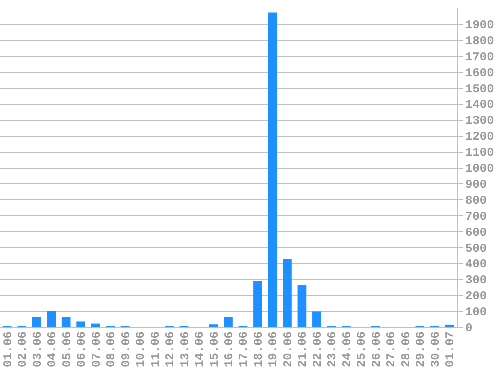 Image resolution: width=498 pixels, height=370 pixels. Describe the element at coordinates (362, 350) in the screenshot. I see `x-tick-label: 25.06` at that location.